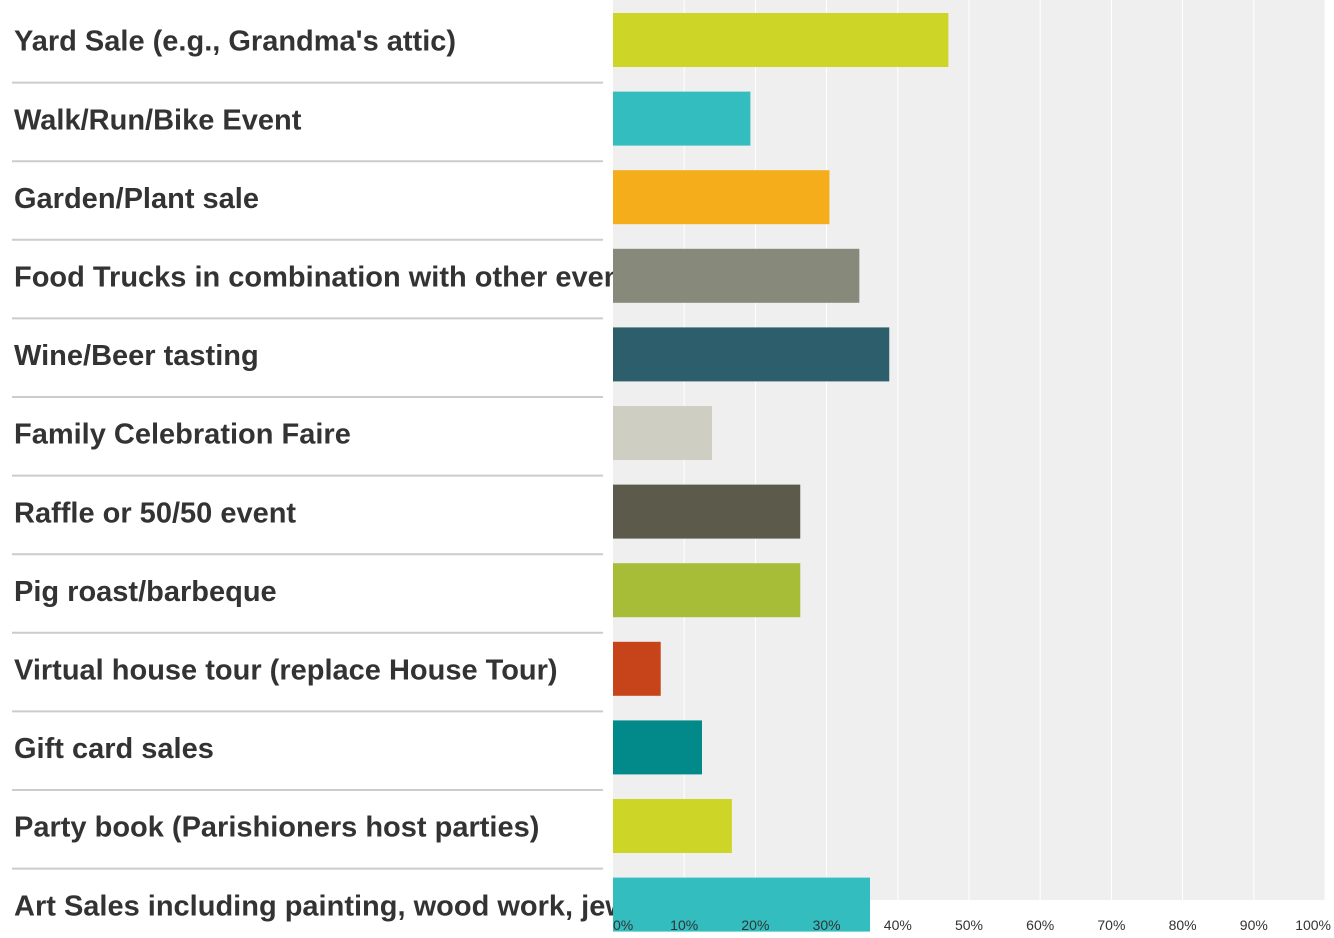  What do you see at coordinates (684, 925) in the screenshot?
I see `x-tick-label: 10%` at bounding box center [684, 925].